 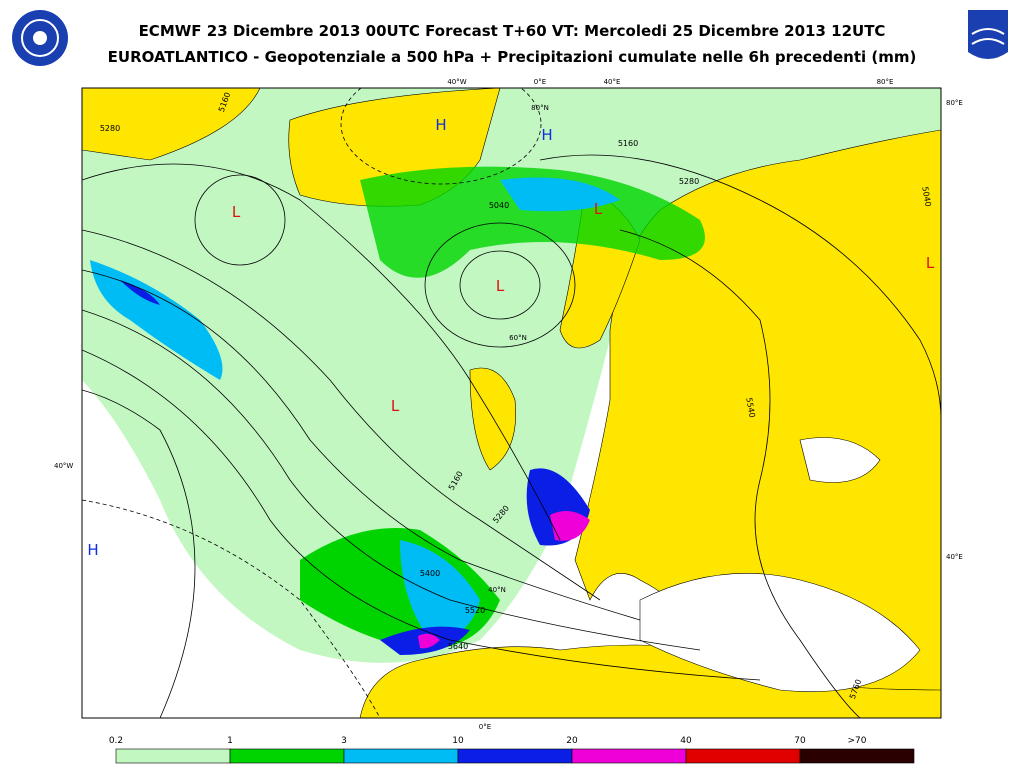 What do you see at coordinates (628, 143) in the screenshot?
I see `contour-label: 5160` at bounding box center [628, 143].